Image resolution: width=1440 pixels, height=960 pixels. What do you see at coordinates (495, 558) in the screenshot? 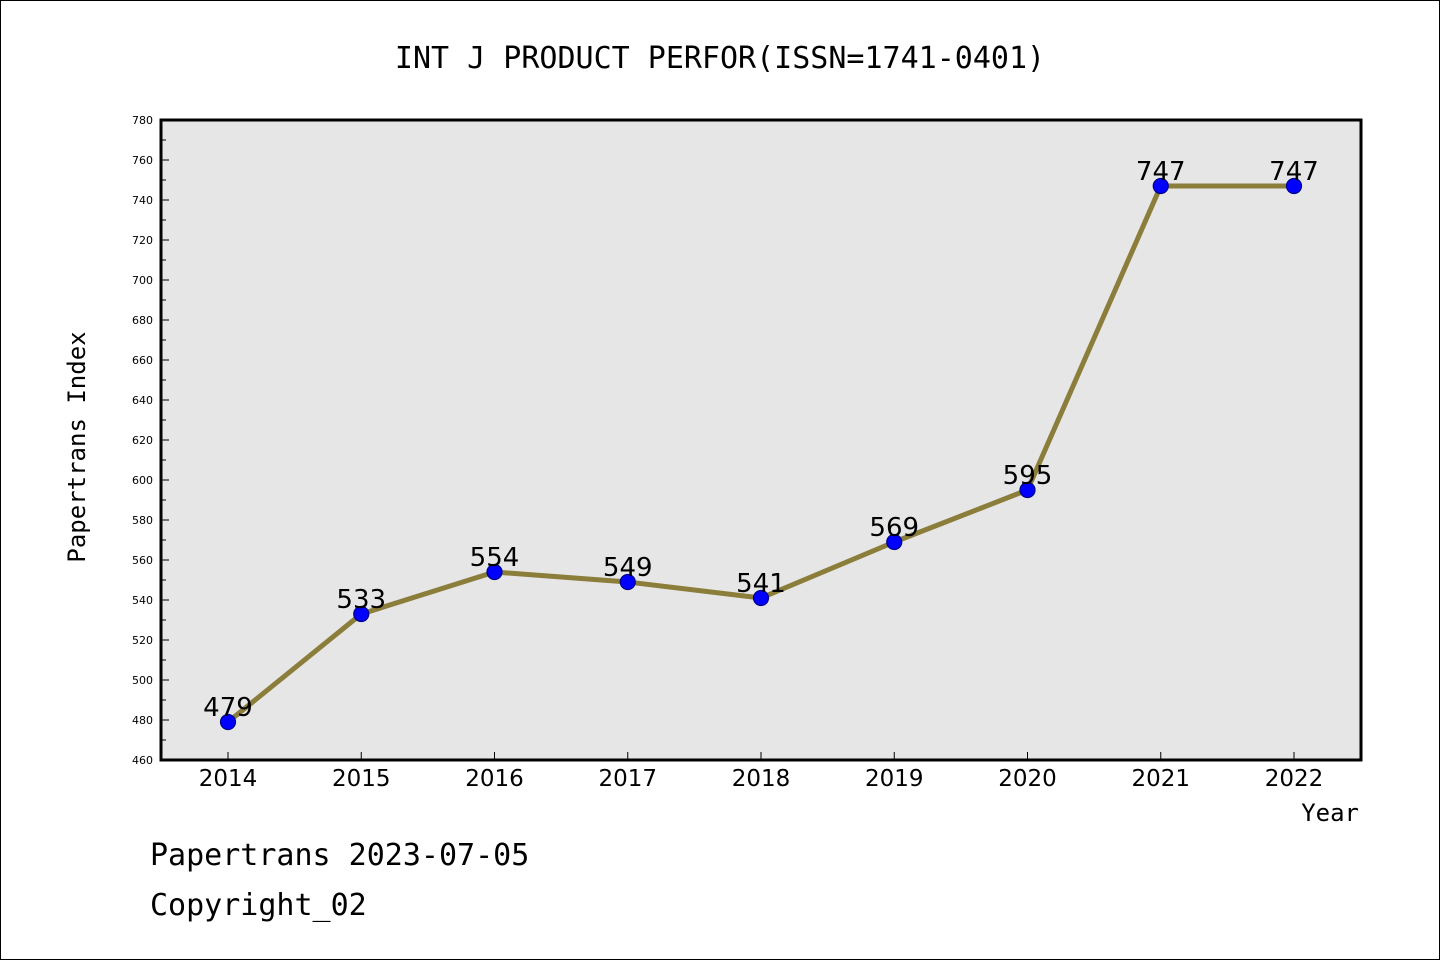
I see `data-label: 554` at bounding box center [495, 558].